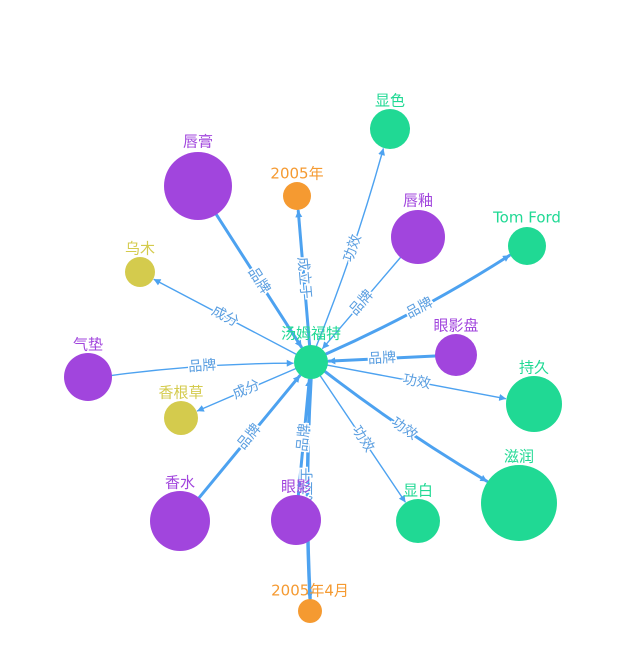 This screenshot has width=642, height=650. What do you see at coordinates (198, 186) in the screenshot?
I see `node-chungao` at bounding box center [198, 186].